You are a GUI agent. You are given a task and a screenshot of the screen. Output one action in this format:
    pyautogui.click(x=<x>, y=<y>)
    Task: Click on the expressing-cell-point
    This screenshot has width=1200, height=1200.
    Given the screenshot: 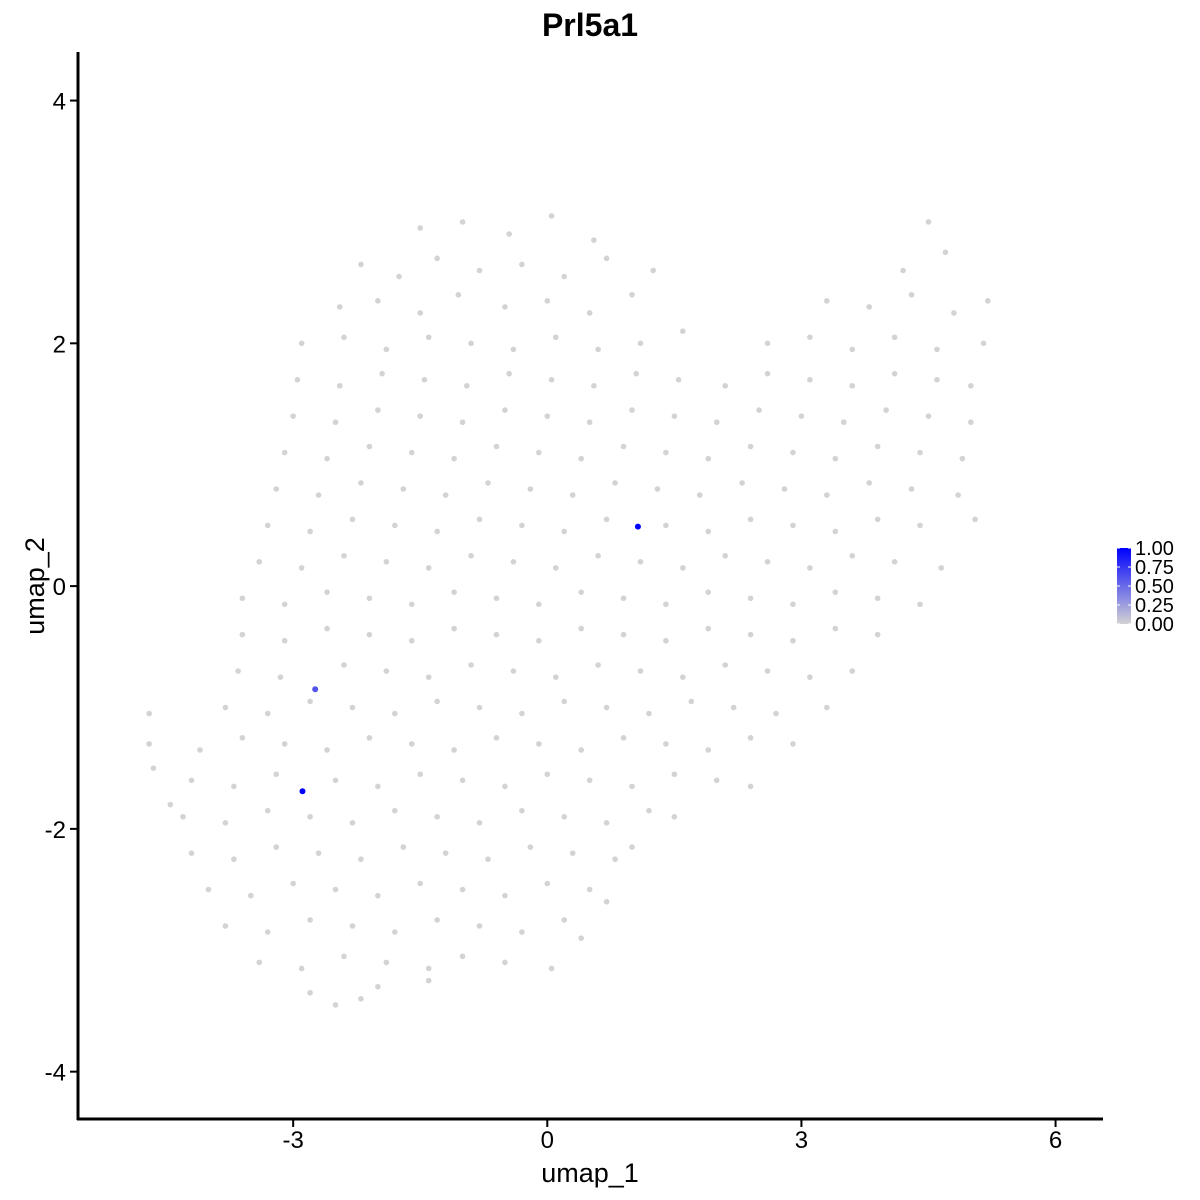 What is the action you would take?
    pyautogui.click(x=315, y=689)
    